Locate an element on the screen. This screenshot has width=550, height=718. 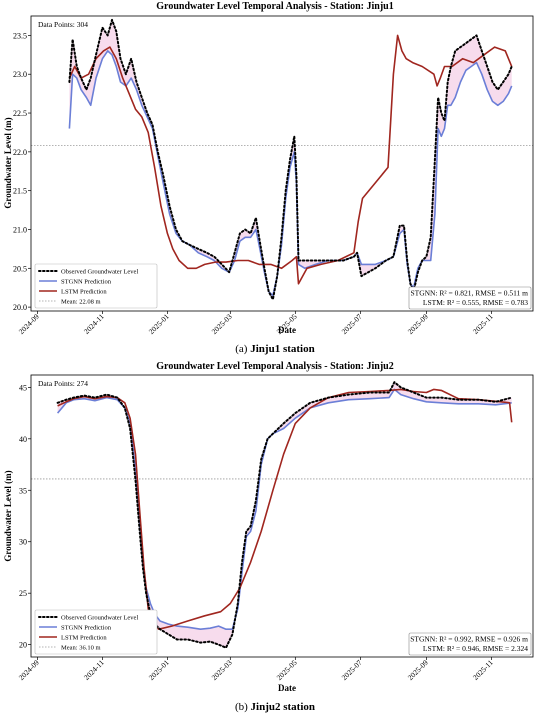
y-tick-label: 23.5 is located at coordinates (20, 35).